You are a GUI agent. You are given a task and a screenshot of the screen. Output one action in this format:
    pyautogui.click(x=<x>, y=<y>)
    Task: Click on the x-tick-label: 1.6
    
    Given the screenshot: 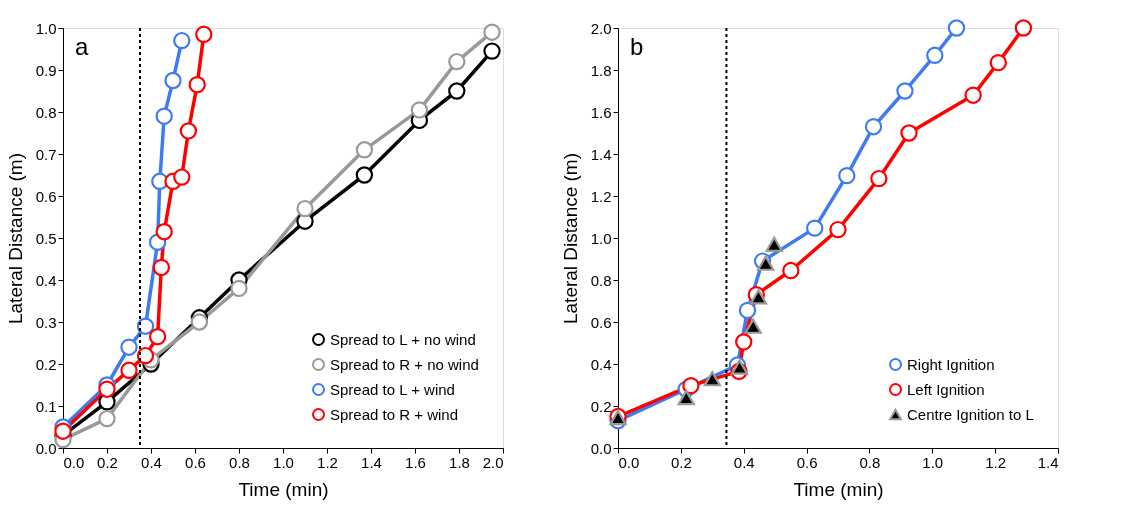 What is the action you would take?
    pyautogui.click(x=415, y=462)
    